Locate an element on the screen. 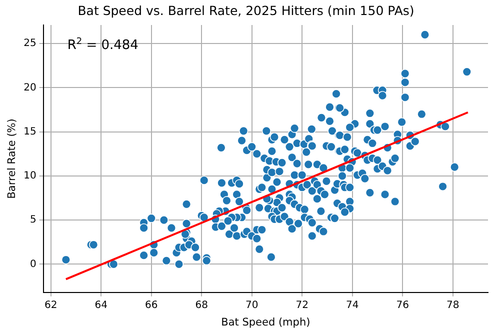 This screenshot has height=333, width=494. y-tick-label: 15 is located at coordinates (30, 132).